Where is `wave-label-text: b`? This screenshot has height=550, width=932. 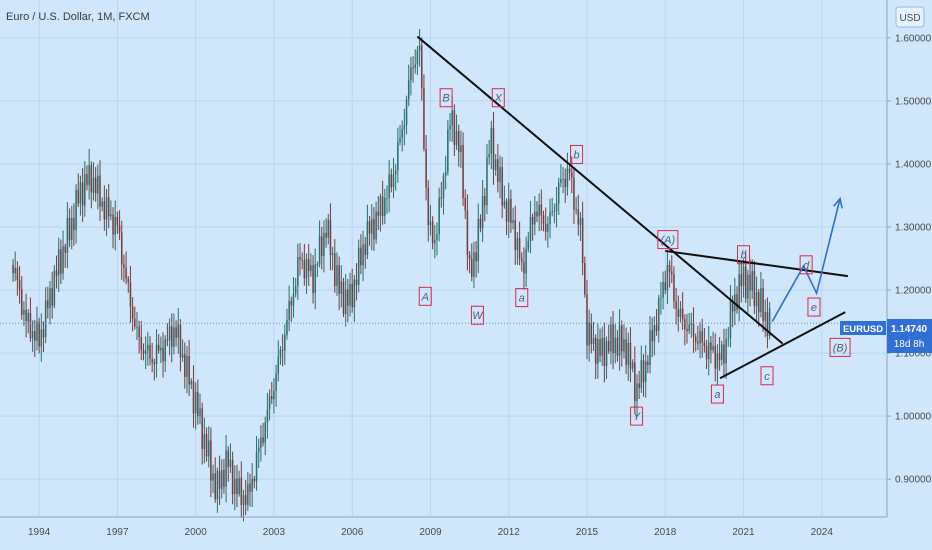
wave-label-text: b is located at coordinates (743, 256).